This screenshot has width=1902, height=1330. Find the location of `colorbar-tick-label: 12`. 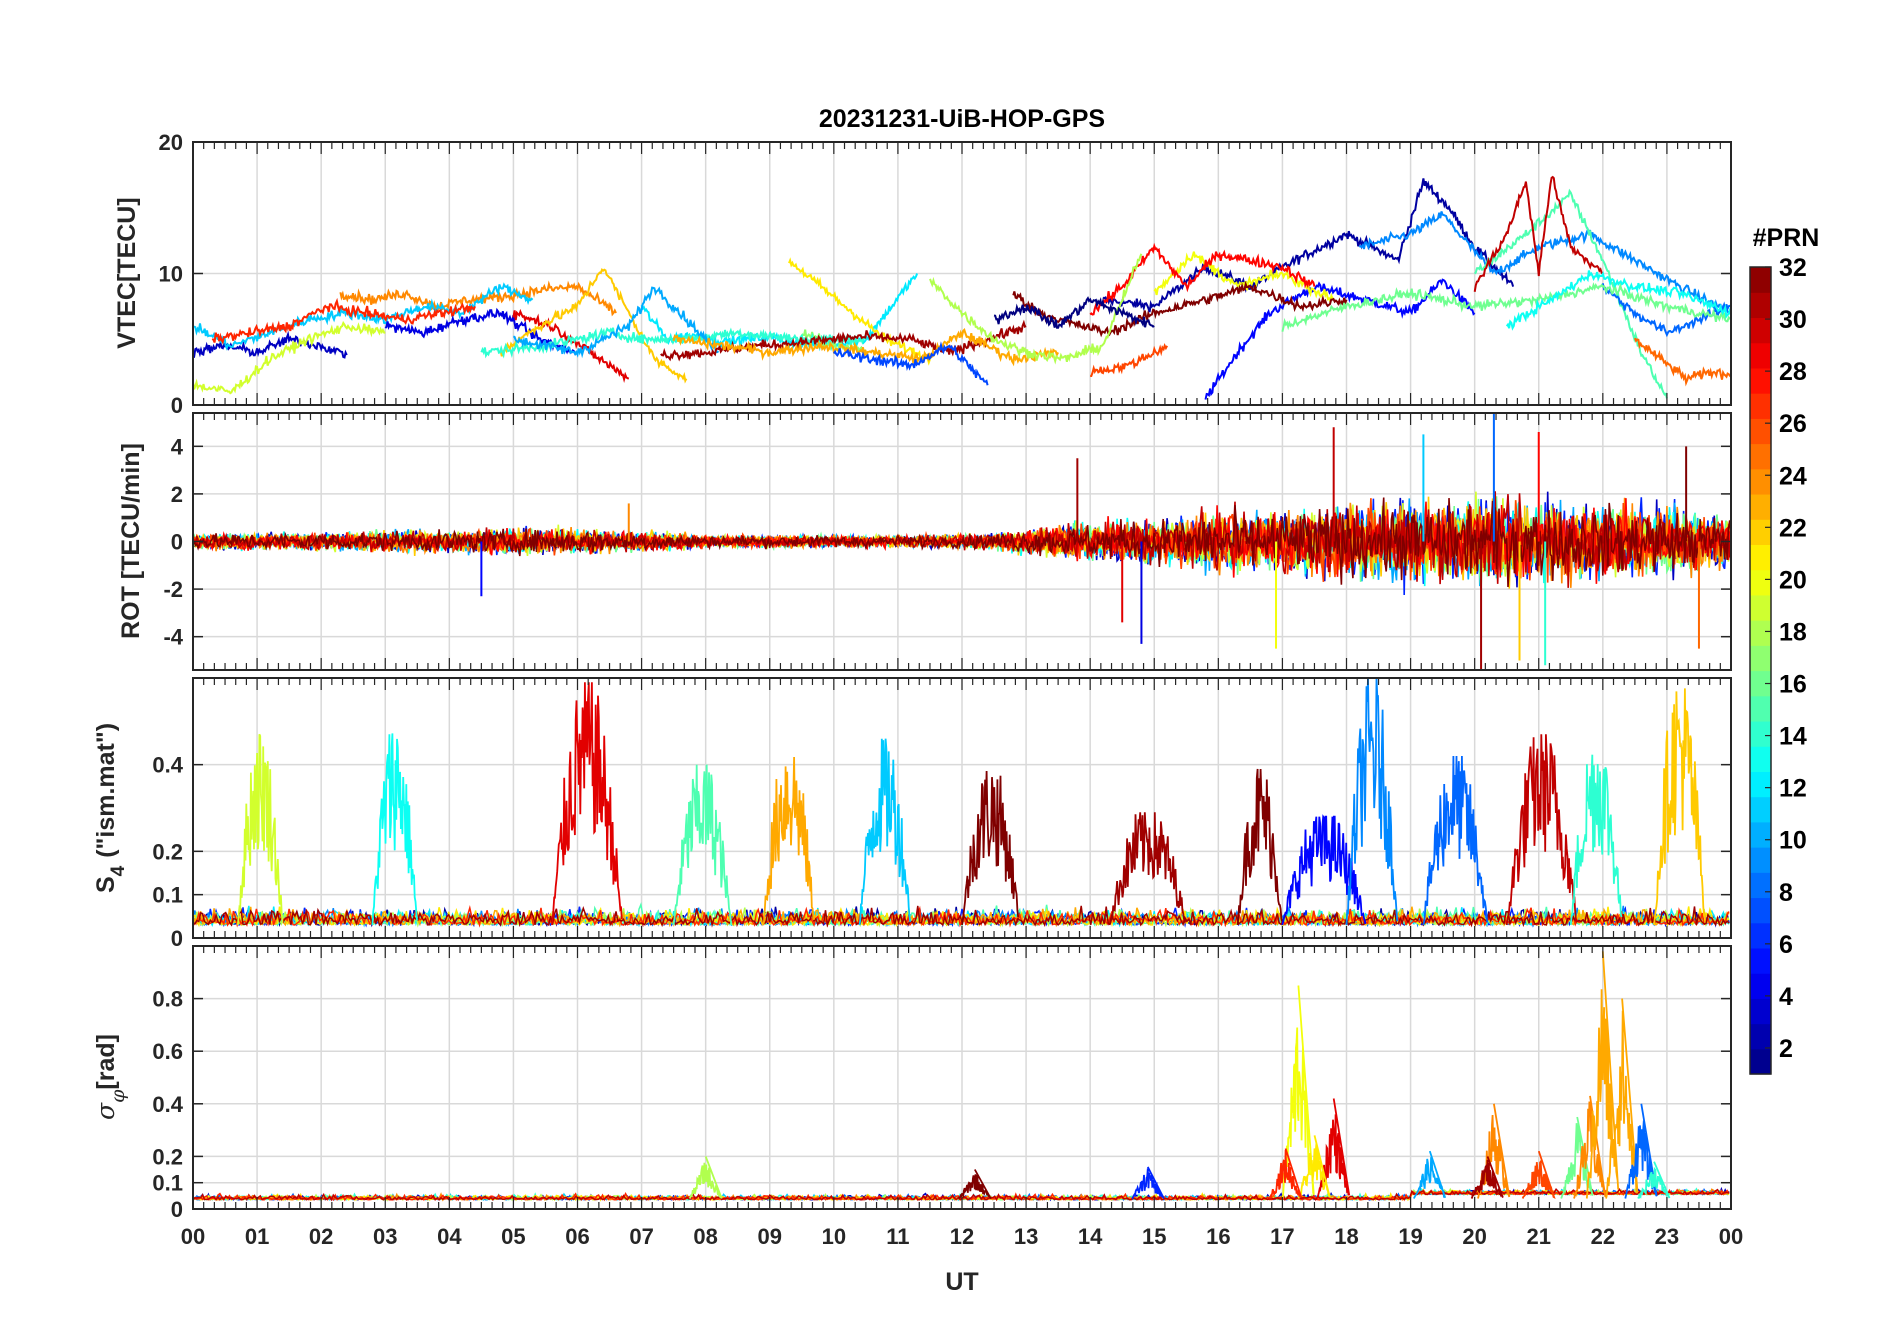

colorbar-tick-label: 12 is located at coordinates (1793, 789).